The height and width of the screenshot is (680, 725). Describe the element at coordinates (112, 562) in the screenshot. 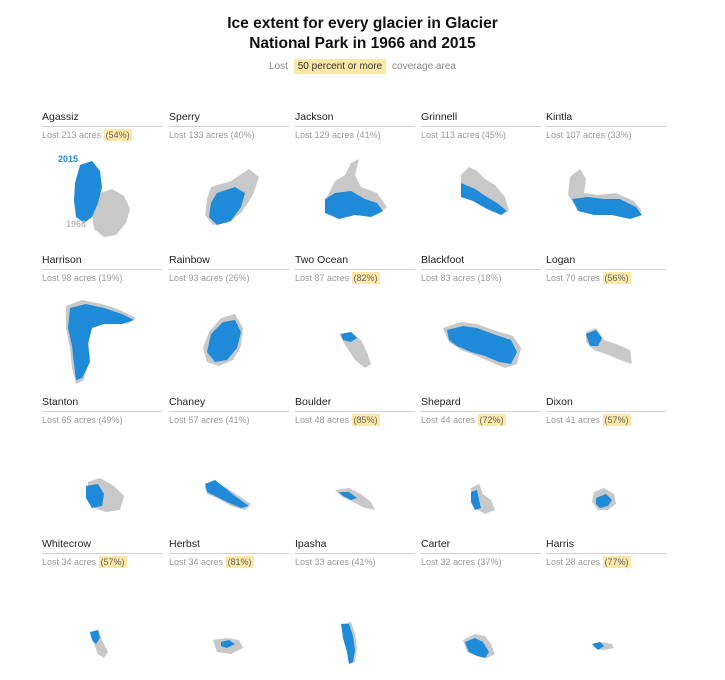

I see `percent-lost-label: (57%)` at that location.